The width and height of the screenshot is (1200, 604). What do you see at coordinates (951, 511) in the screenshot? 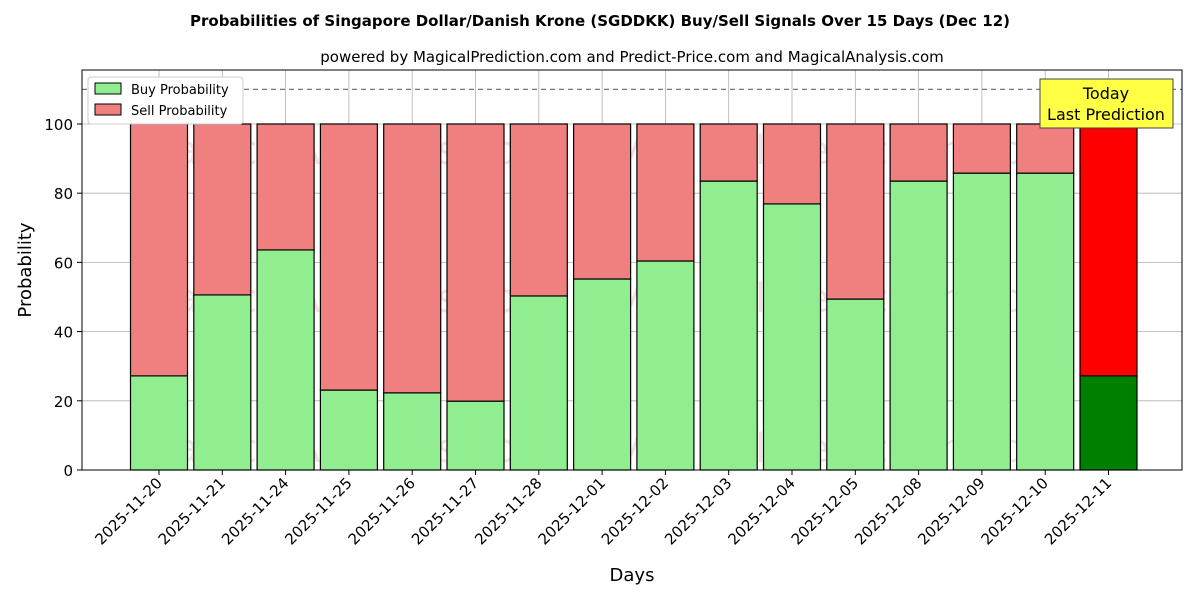
I see `x-tick-label: 2025-12-09` at bounding box center [951, 511].